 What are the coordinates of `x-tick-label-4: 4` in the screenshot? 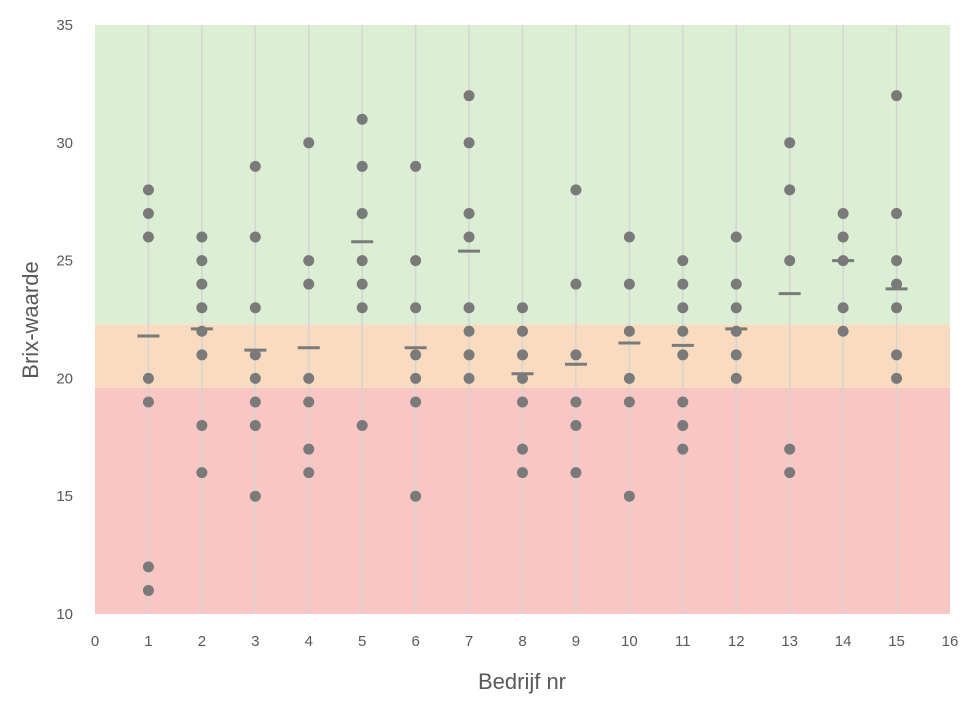 It's located at (309, 641).